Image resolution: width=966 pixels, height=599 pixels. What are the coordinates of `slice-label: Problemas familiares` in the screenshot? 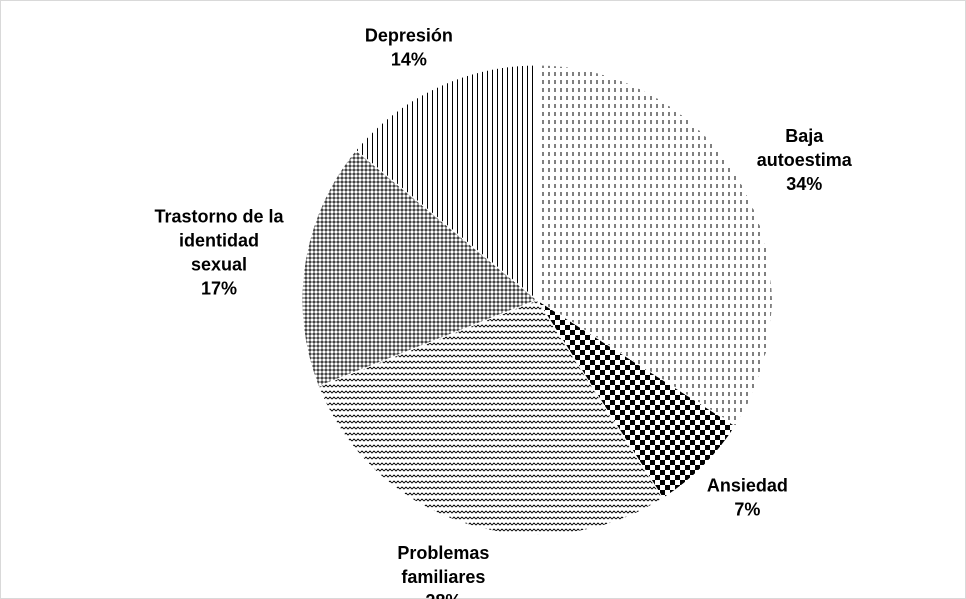 It's located at (443, 565).